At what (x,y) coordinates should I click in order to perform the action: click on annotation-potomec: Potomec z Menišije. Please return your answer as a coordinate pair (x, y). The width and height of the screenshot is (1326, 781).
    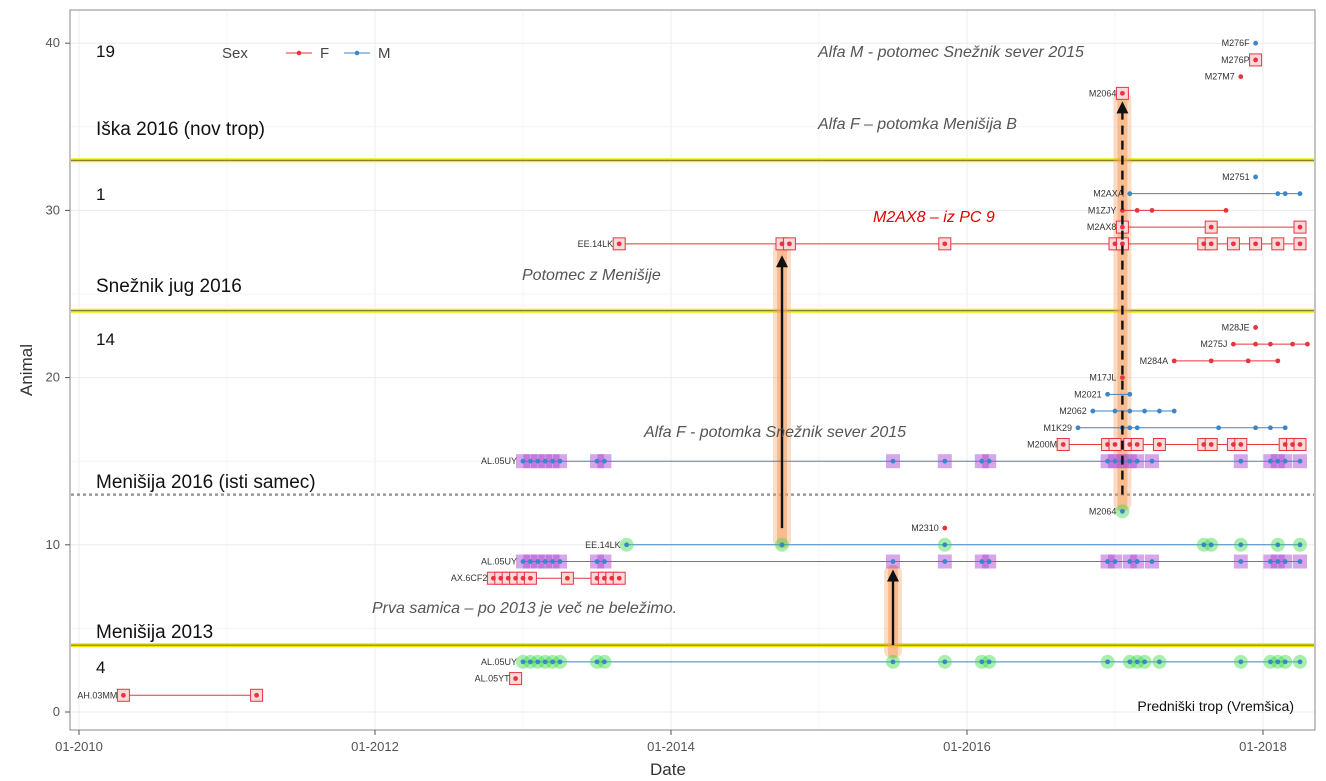
    Looking at the image, I should click on (591, 275).